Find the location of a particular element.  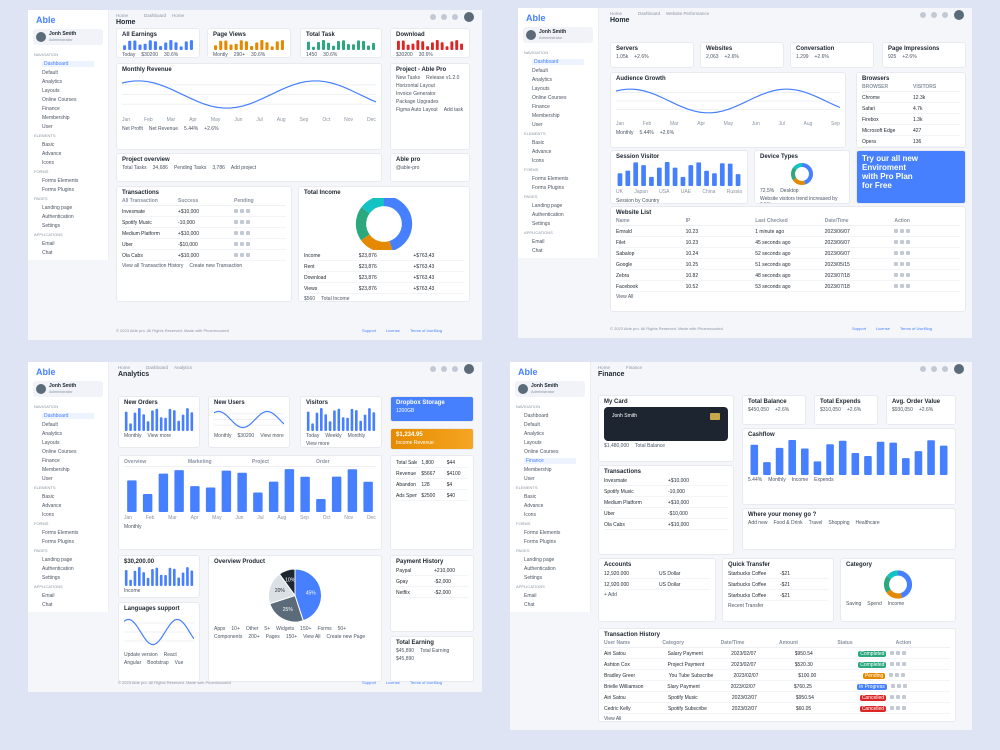

list-row: Ads Spent $2500 $40 is located at coordinates (432, 496).